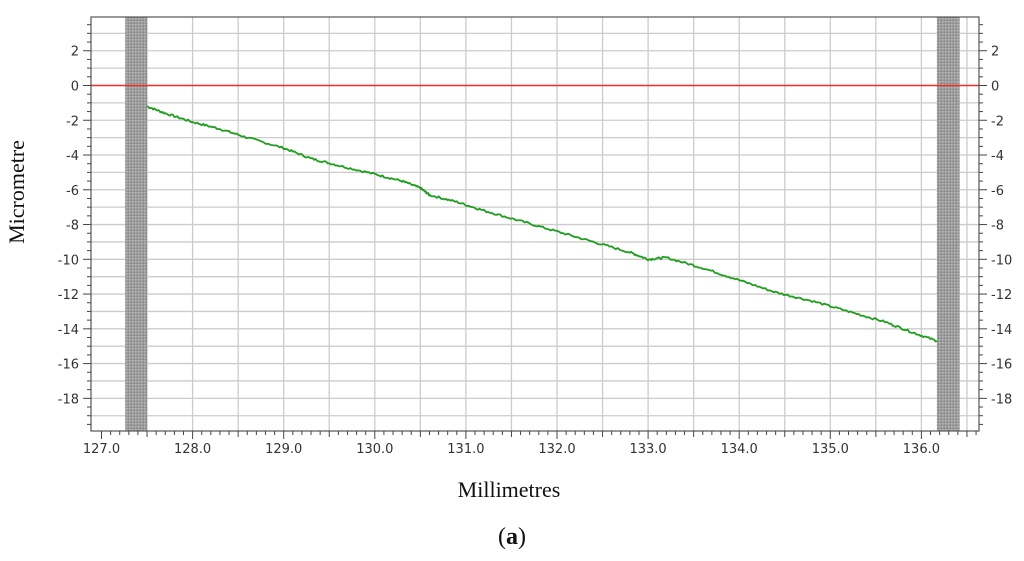 The width and height of the screenshot is (1024, 561). I want to click on y-tick-label-right: -14, so click(1001, 330).